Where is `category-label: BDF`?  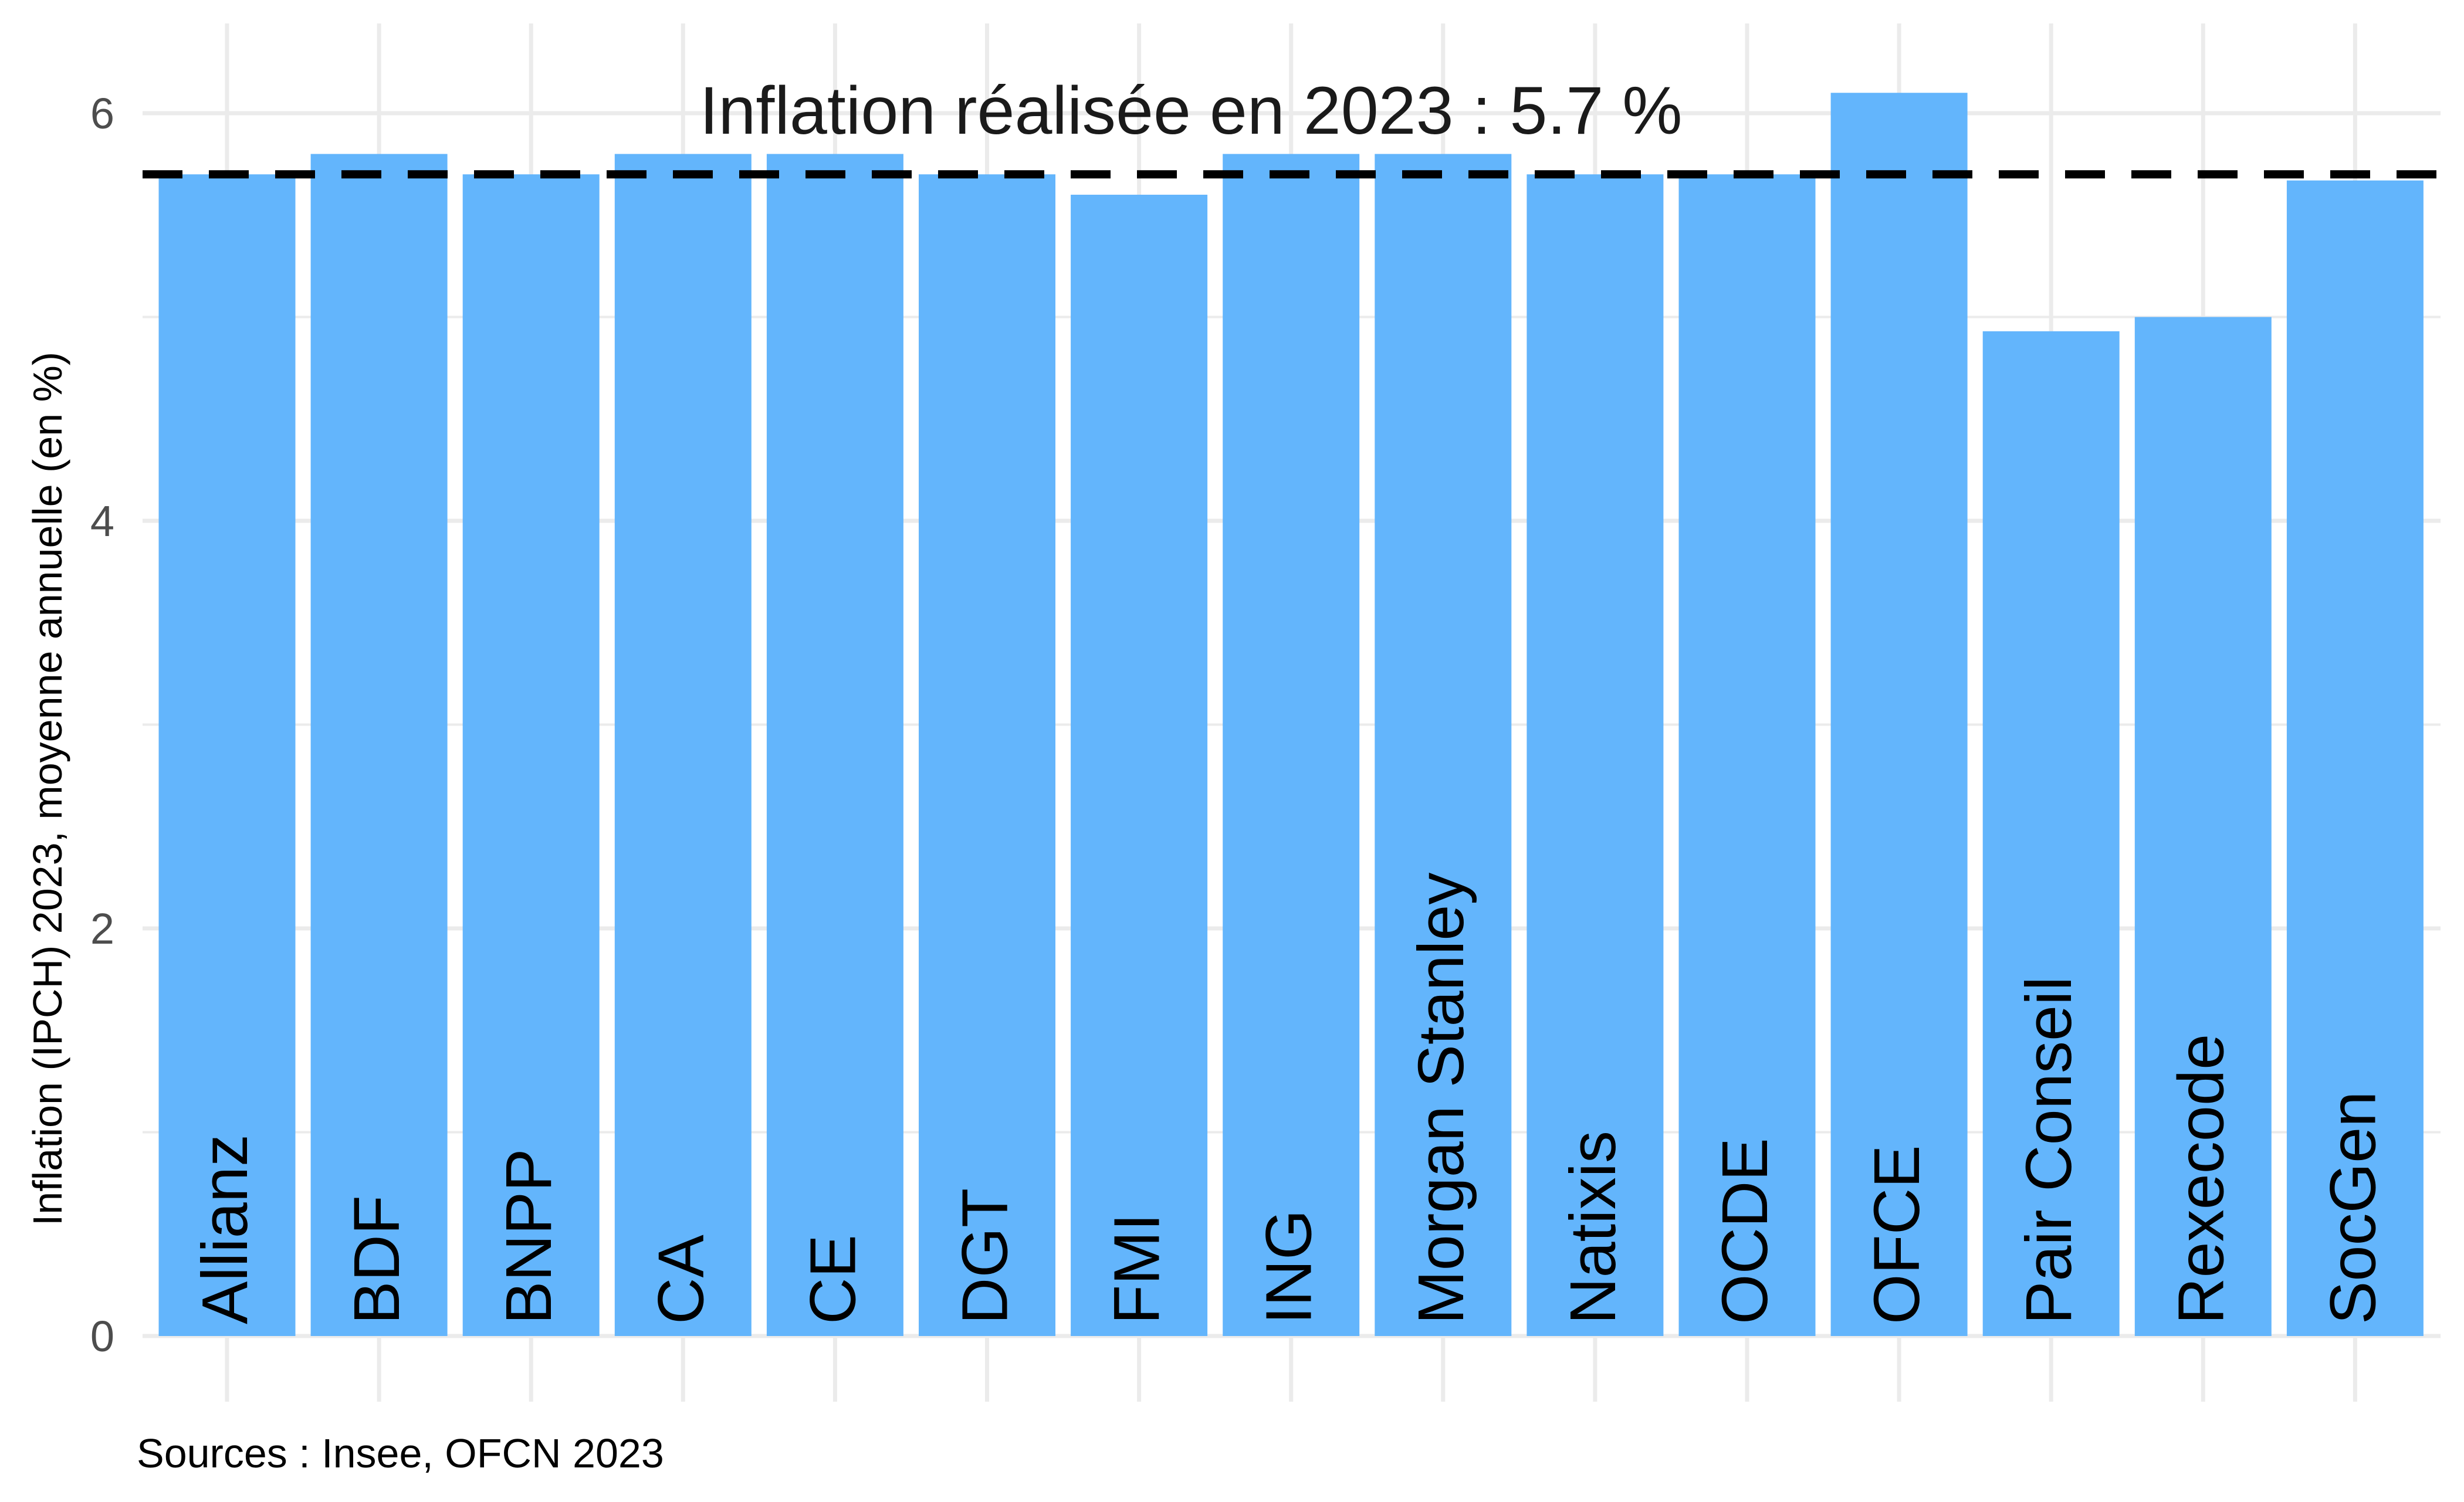
category-label: BDF is located at coordinates (377, 1259).